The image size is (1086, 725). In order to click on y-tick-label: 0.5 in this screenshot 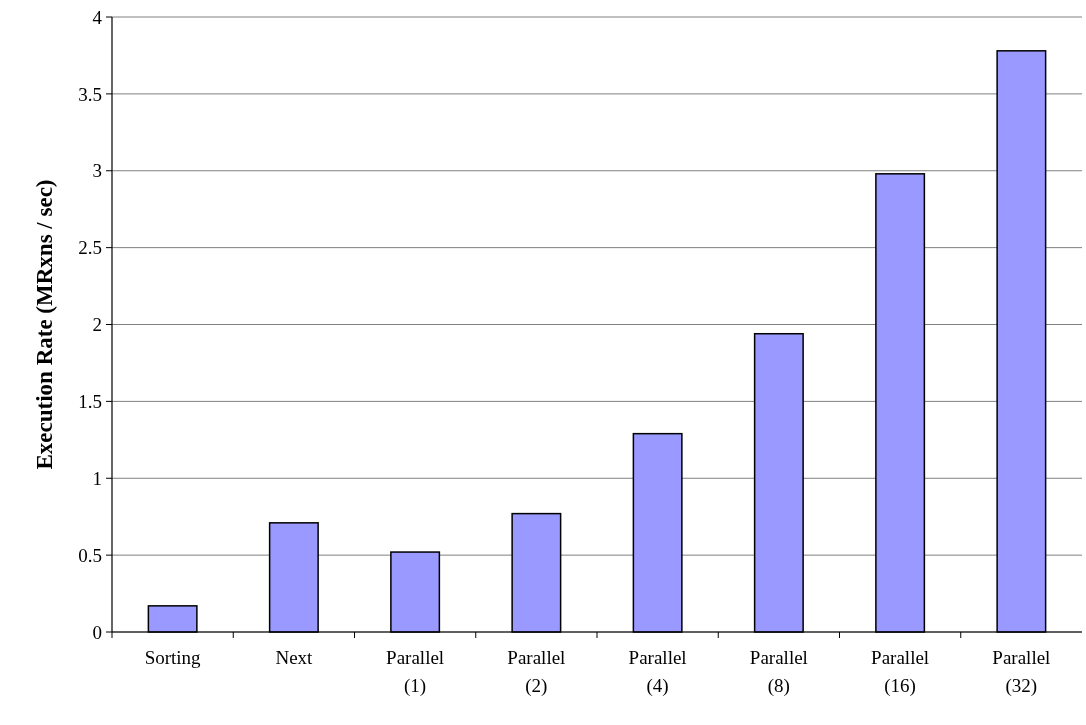, I will do `click(90, 555)`.